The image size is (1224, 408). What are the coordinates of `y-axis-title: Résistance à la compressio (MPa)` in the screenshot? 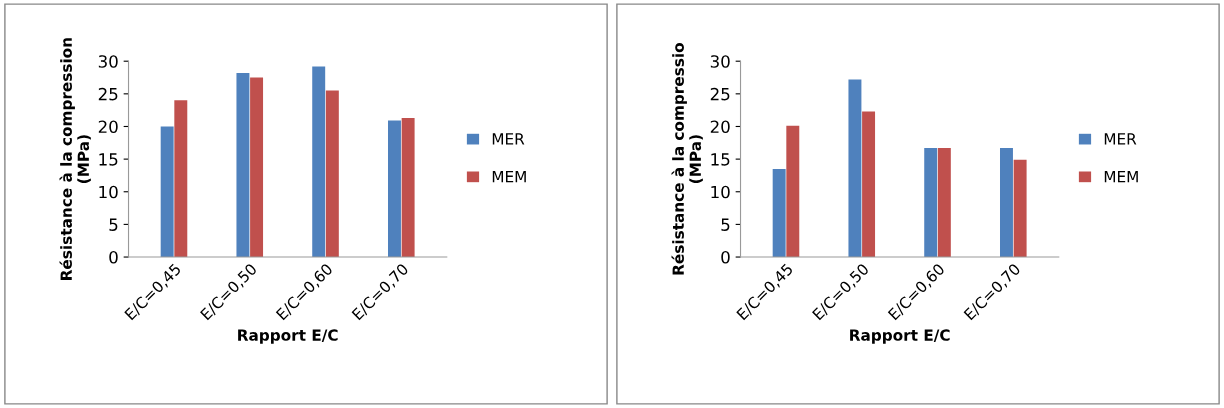 It's located at (687, 159).